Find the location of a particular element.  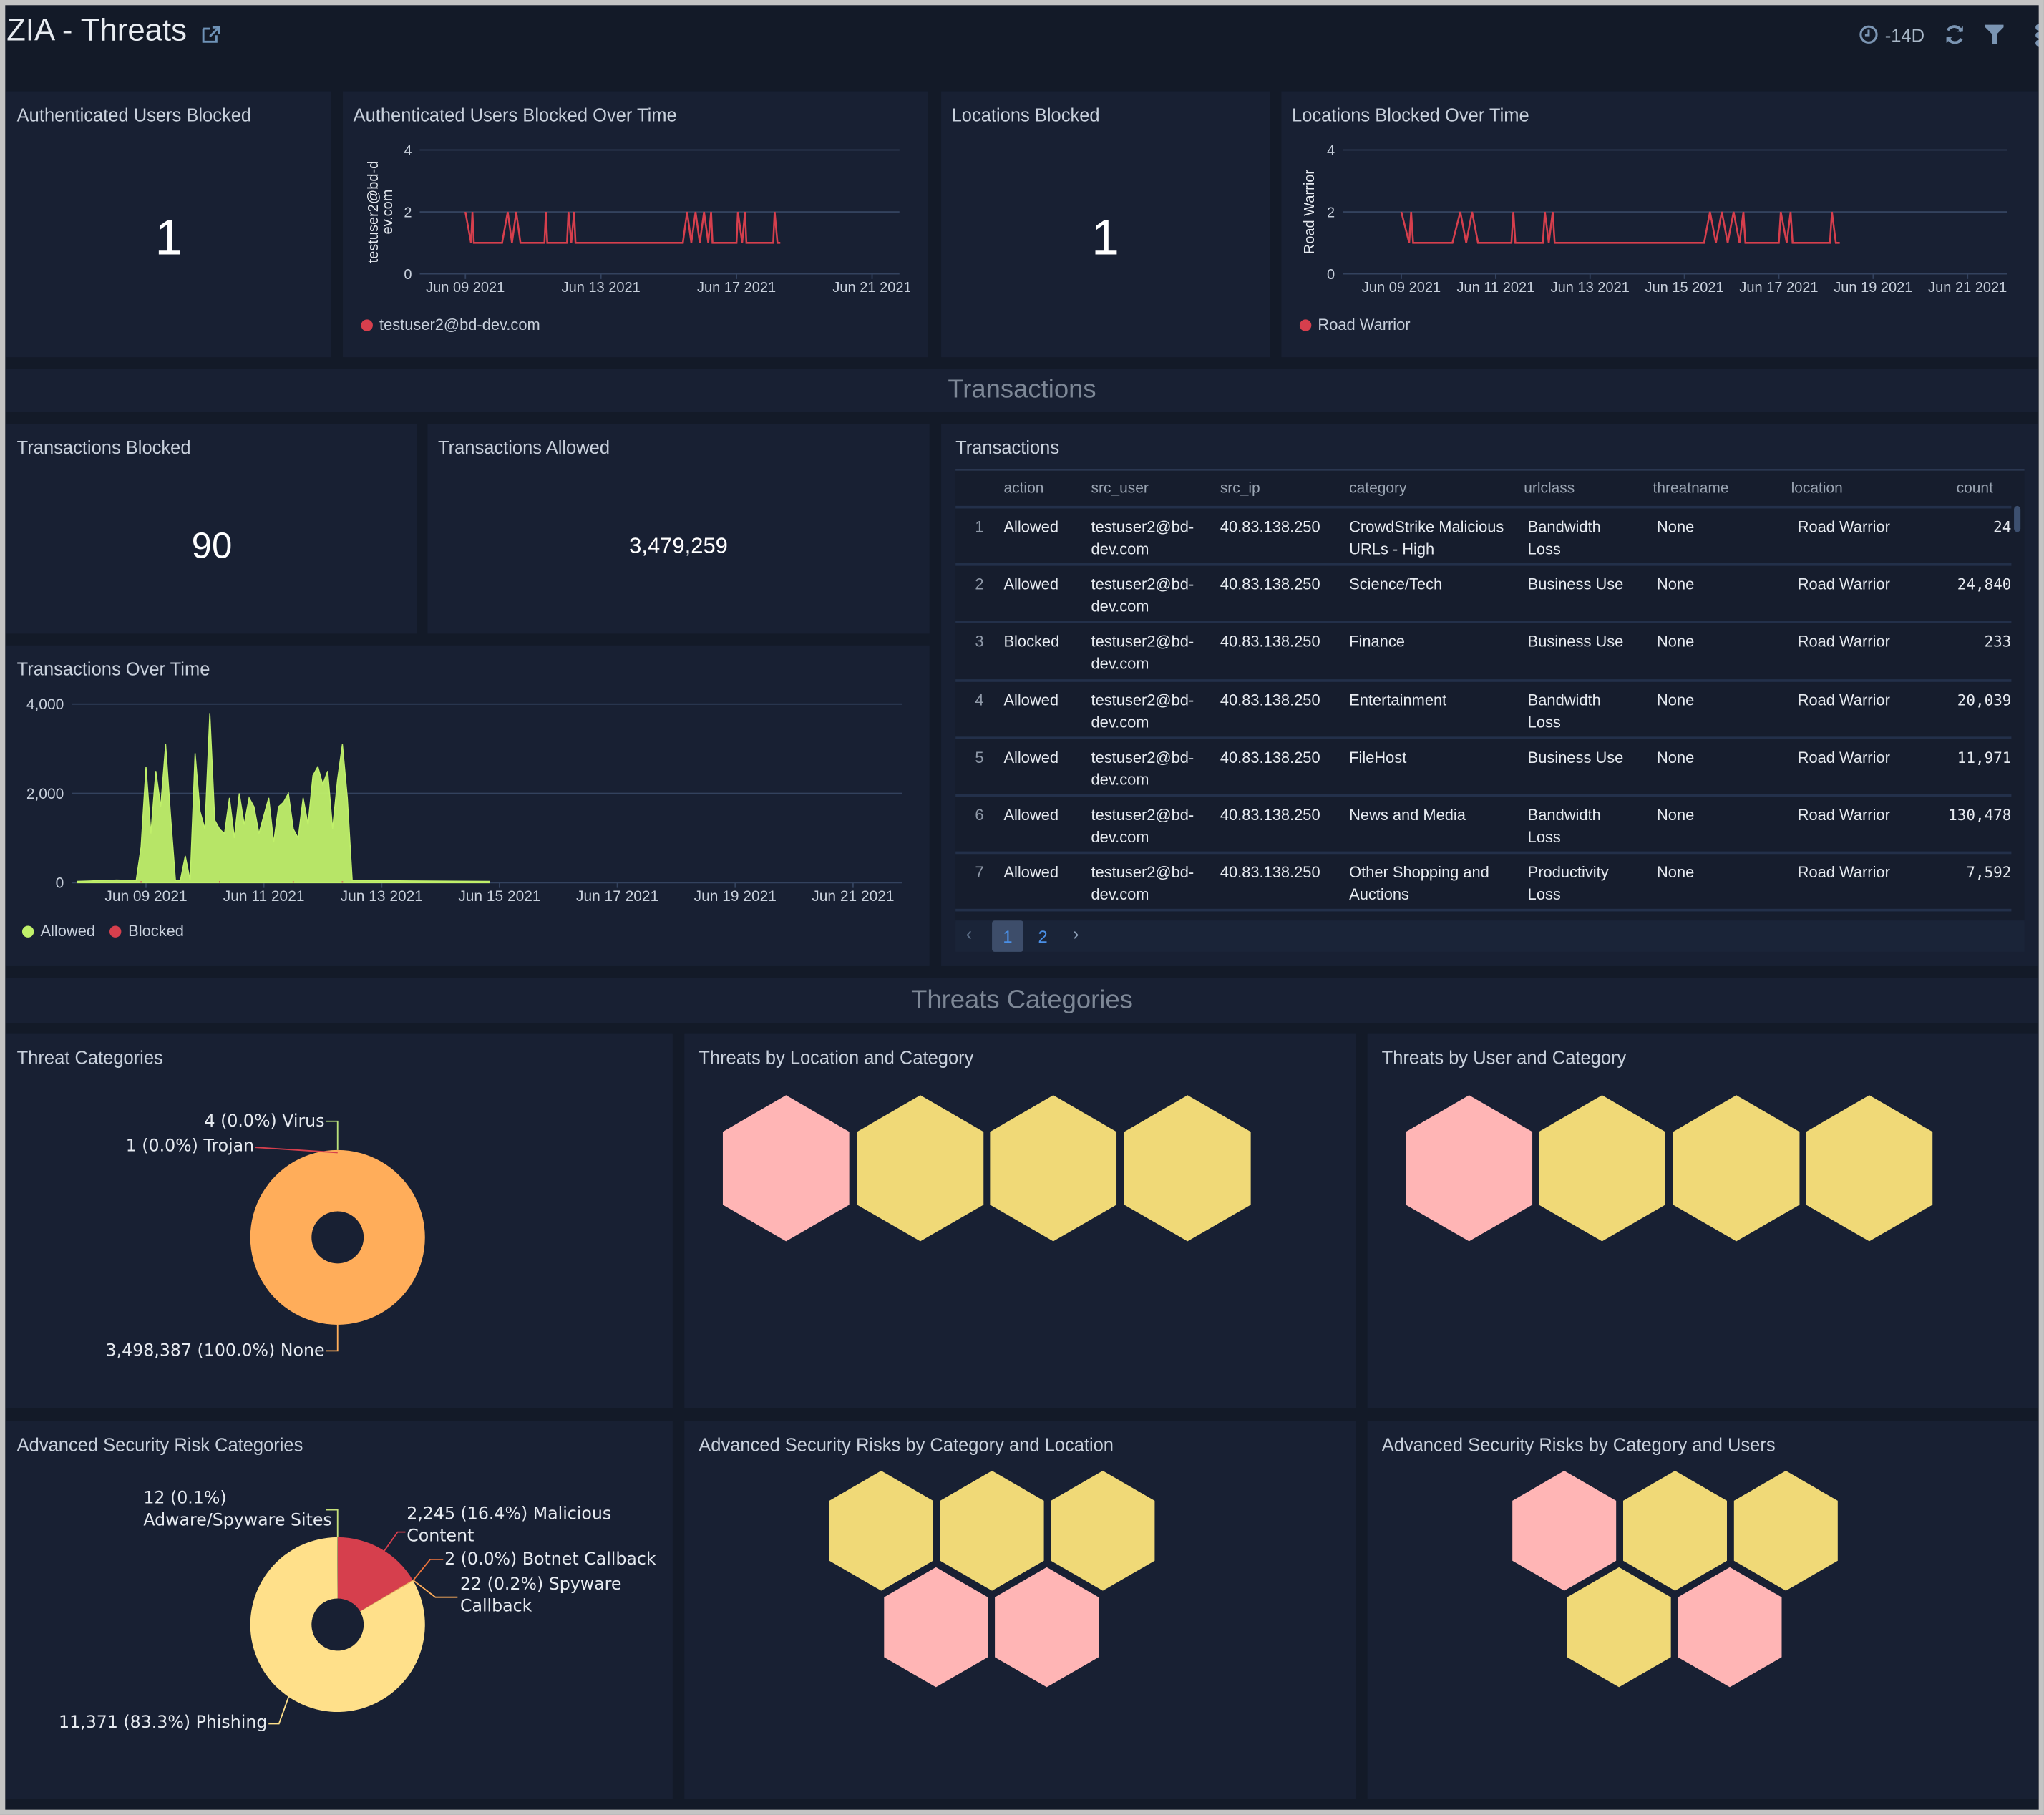

data-label-line: 12 (0.1%) is located at coordinates (185, 1498).